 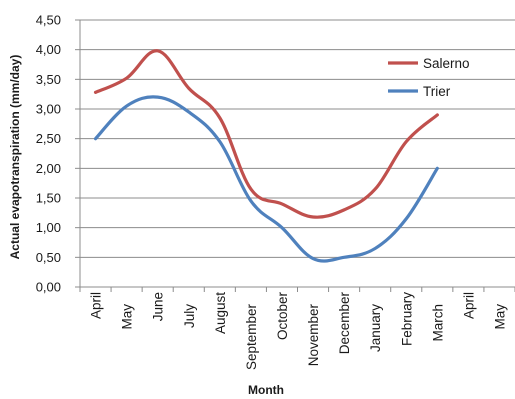 I want to click on x-axis-title: Month, so click(x=266, y=390).